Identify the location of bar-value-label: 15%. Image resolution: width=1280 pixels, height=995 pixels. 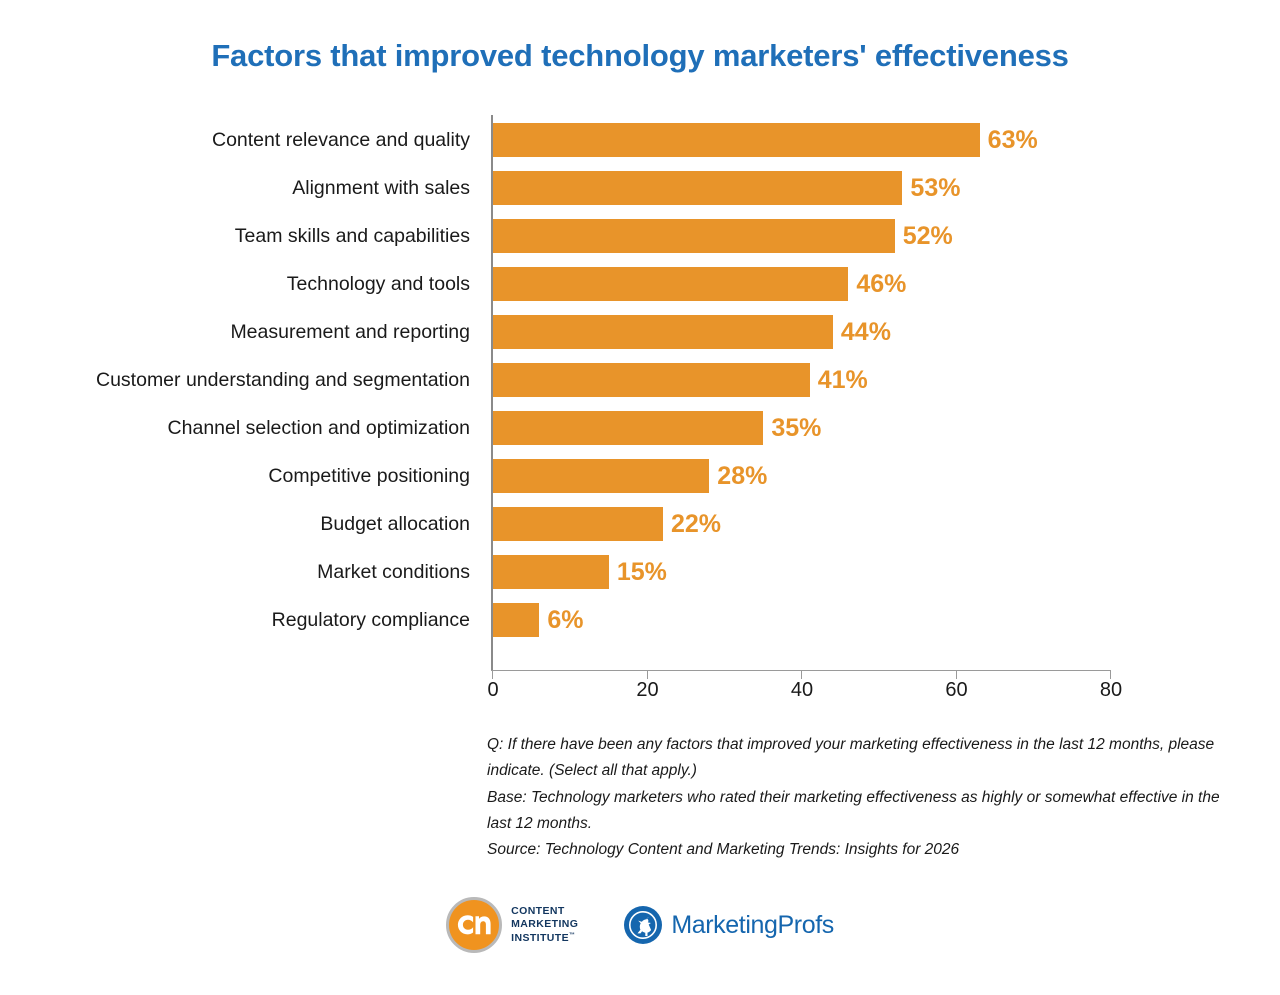
(641, 572).